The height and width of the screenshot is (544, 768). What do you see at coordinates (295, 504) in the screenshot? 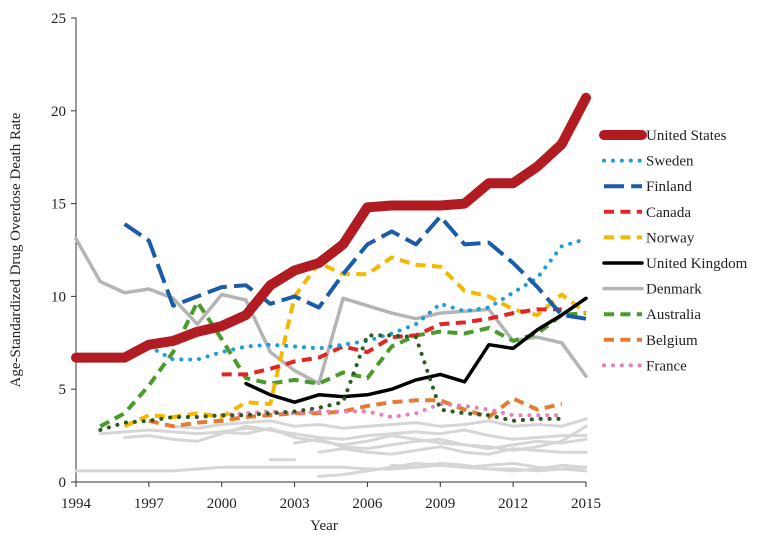
I see `x-tick-label: 2003` at bounding box center [295, 504].